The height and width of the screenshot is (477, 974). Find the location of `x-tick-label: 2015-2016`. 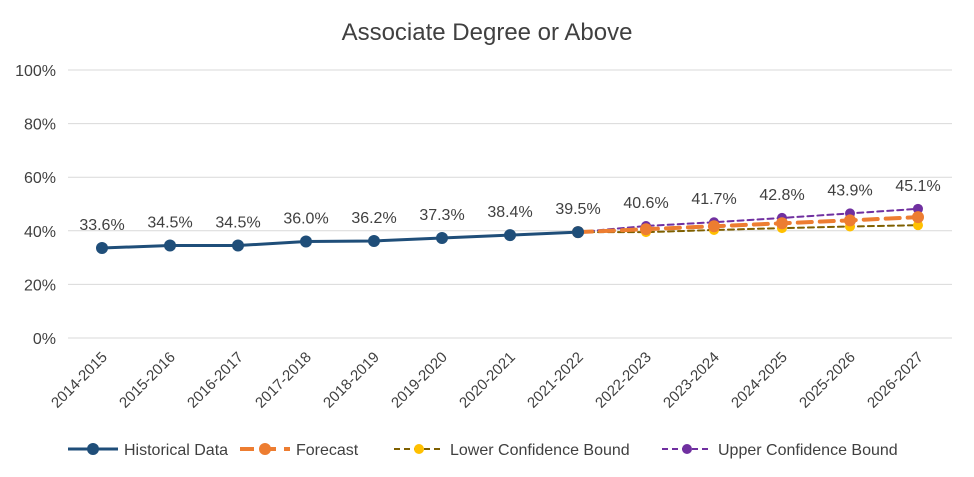

x-tick-label: 2015-2016 is located at coordinates (147, 380).